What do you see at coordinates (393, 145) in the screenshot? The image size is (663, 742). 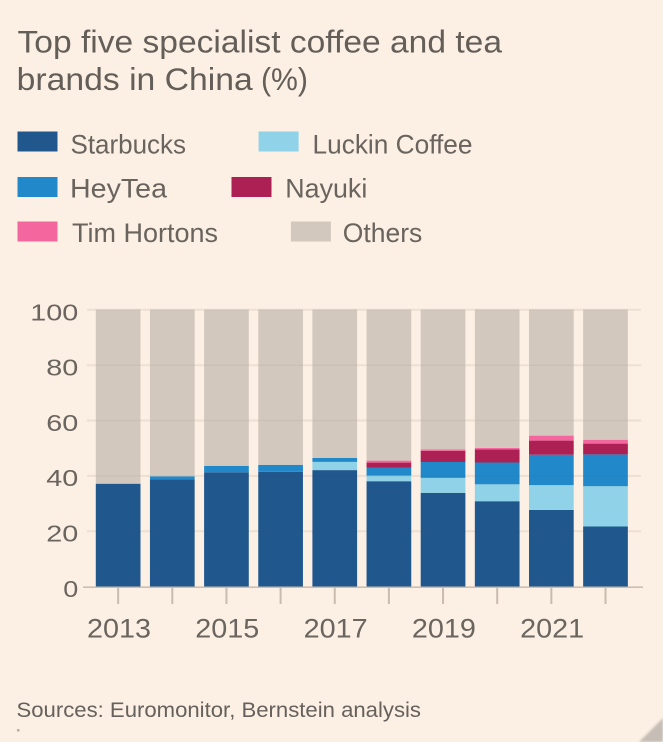 I see `svg-text: Luckin Coffee` at bounding box center [393, 145].